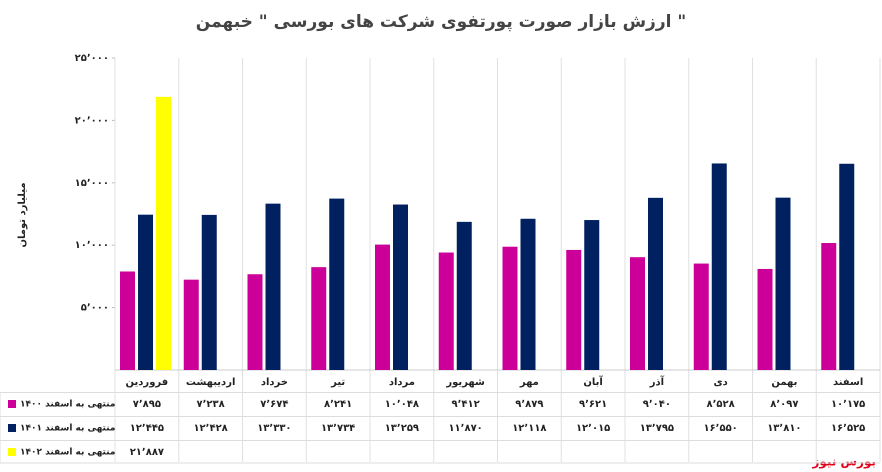 The height and width of the screenshot is (472, 882). What do you see at coordinates (211, 404) in the screenshot?
I see `value-label: ۷٬۲۳۸` at bounding box center [211, 404].